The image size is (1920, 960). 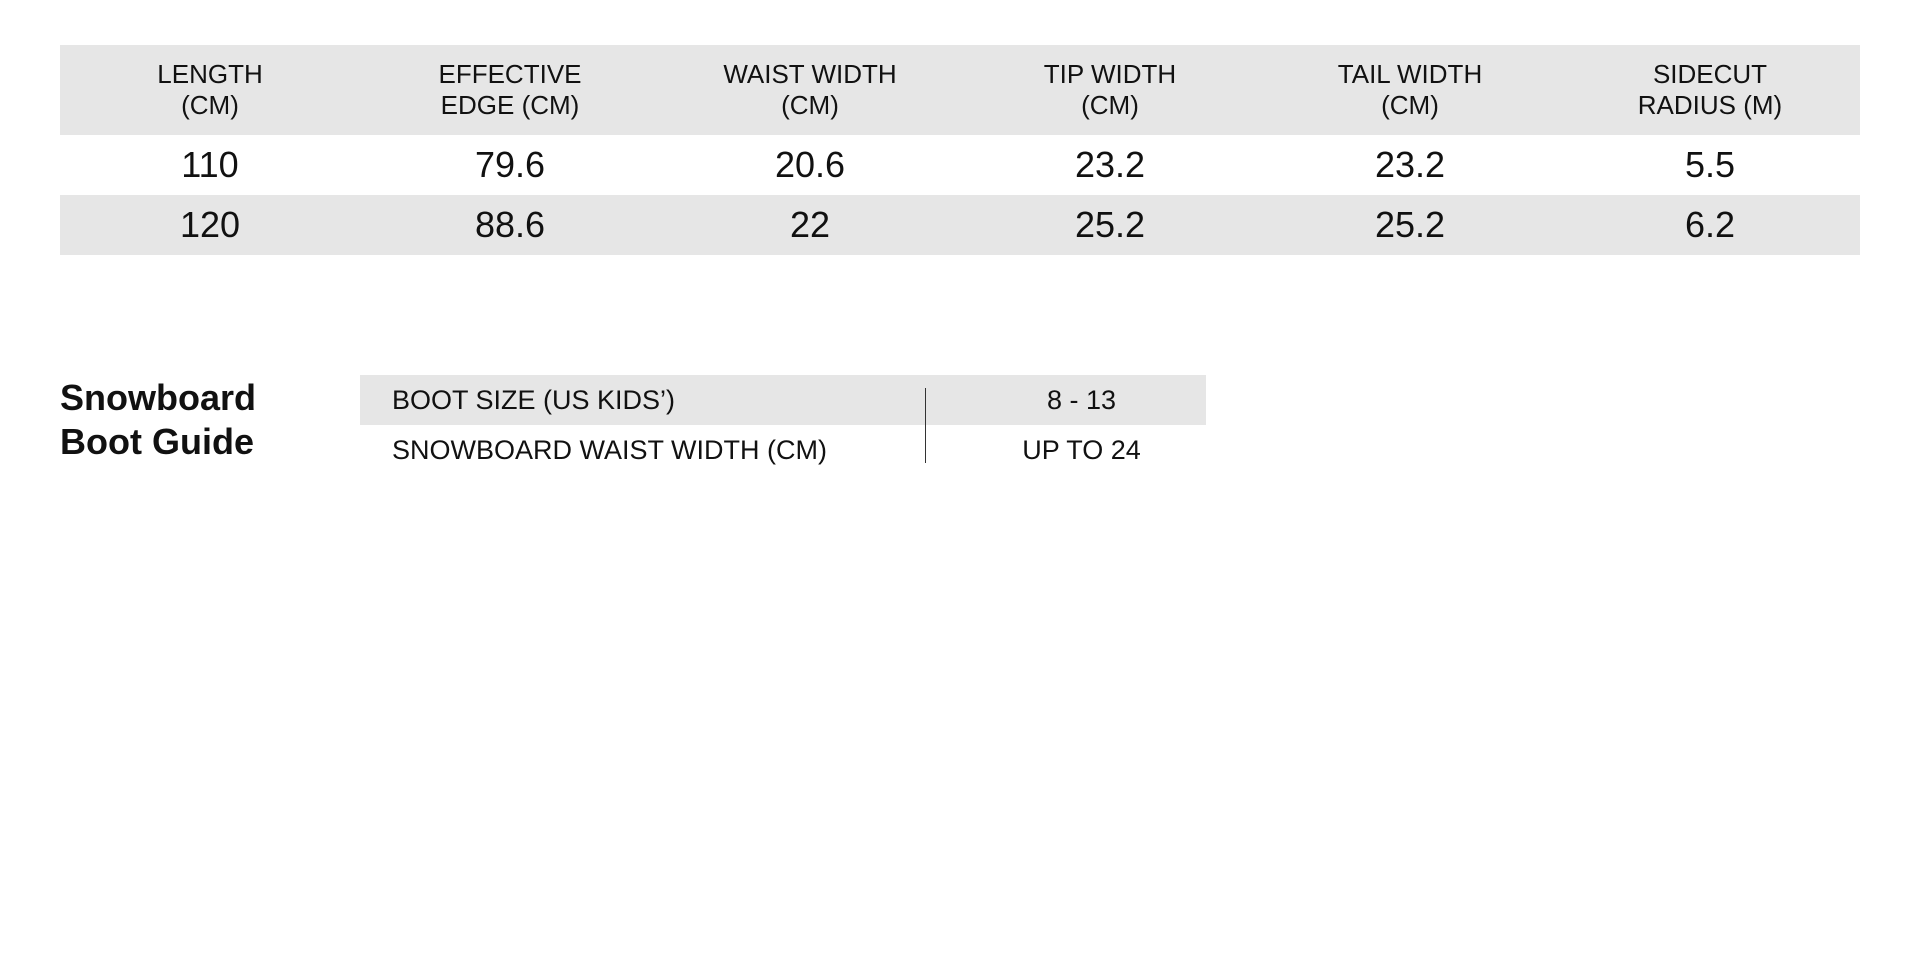 I want to click on column-header: LENGTH (CM), so click(x=210, y=90).